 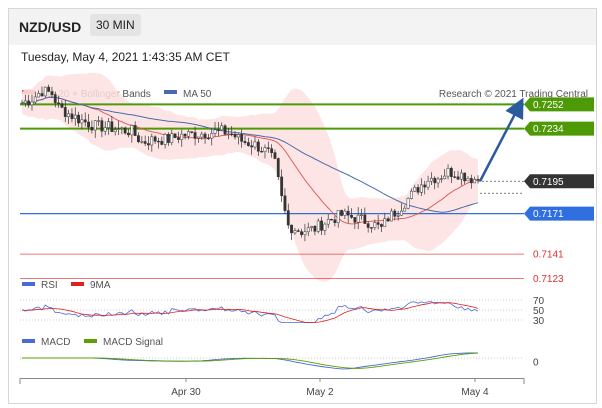 What do you see at coordinates (548, 182) in the screenshot?
I see `price-label: 0.7195` at bounding box center [548, 182].